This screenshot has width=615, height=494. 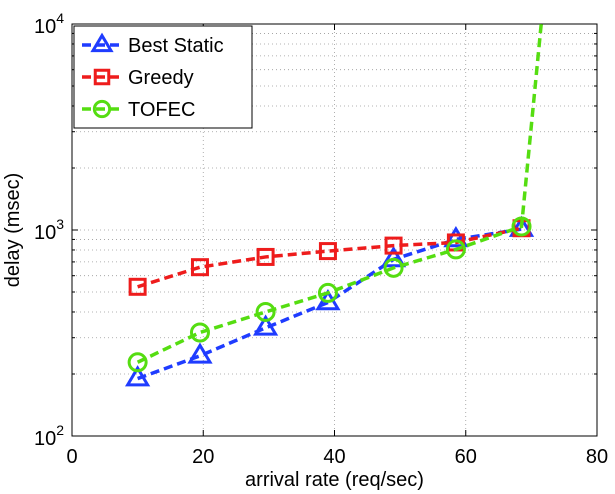 I want to click on legend-label: TOFEC, so click(x=161, y=110).